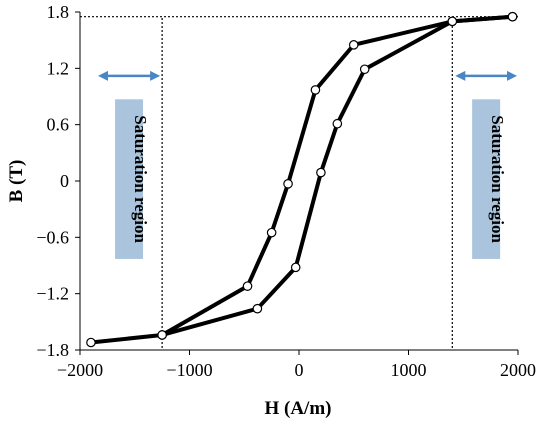 The width and height of the screenshot is (550, 427). Describe the element at coordinates (52, 237) in the screenshot. I see `y-tick-label: −0.6` at that location.